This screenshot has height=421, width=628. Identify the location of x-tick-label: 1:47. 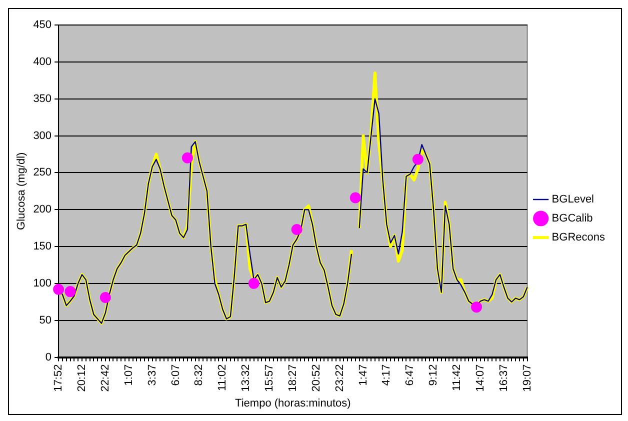
(363, 375).